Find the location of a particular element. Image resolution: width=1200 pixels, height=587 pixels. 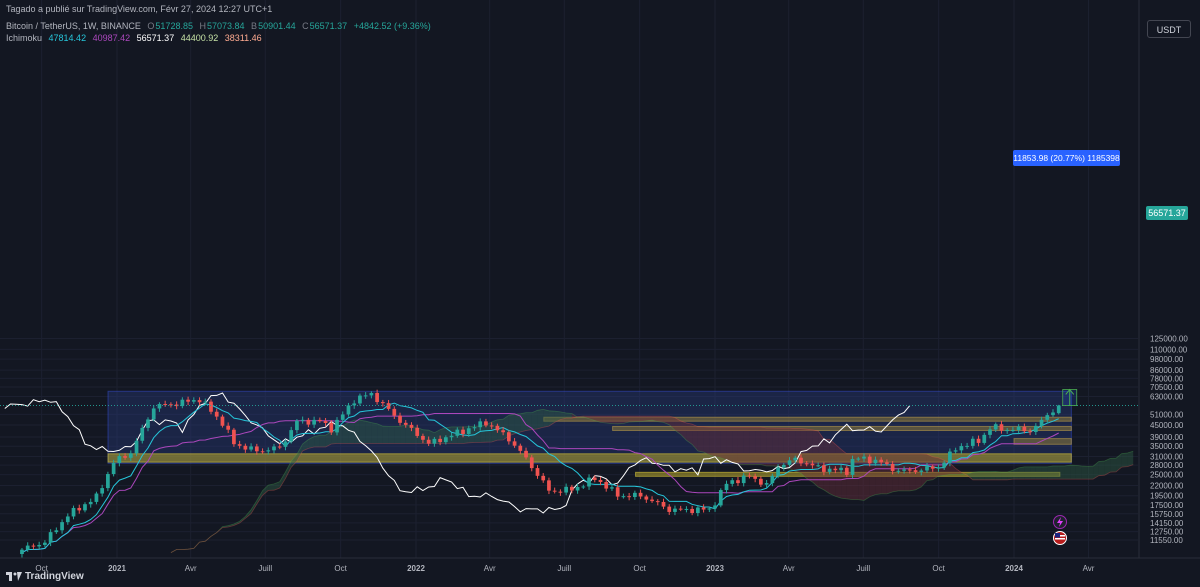

high-value: 57073.84 is located at coordinates (225, 26).